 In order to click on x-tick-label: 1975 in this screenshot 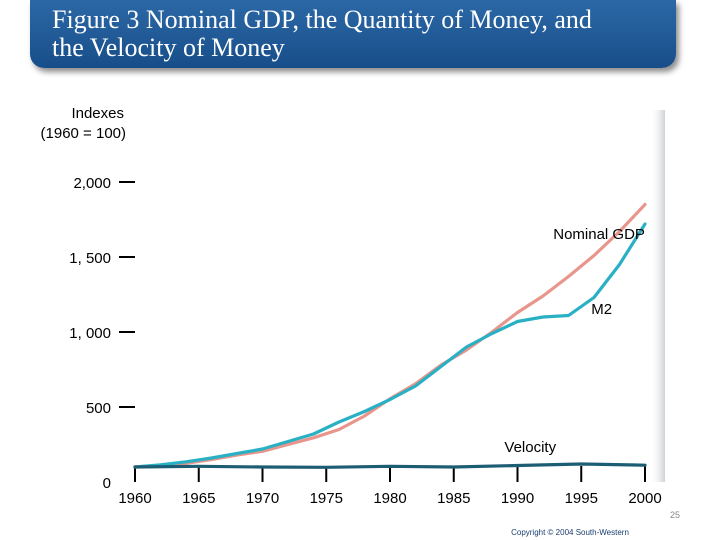, I will do `click(326, 498)`.